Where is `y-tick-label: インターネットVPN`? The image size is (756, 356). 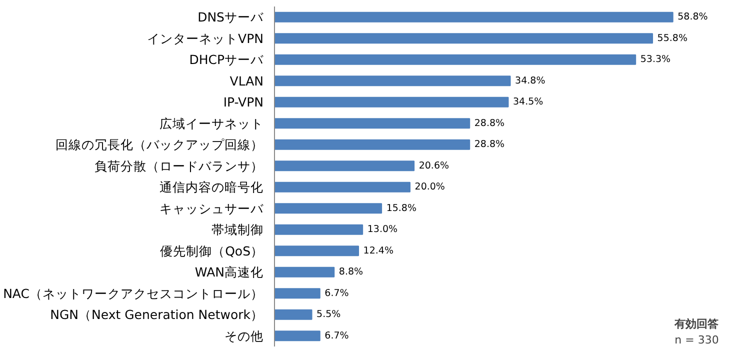
y-tick-label: インターネットVPN is located at coordinates (205, 38).